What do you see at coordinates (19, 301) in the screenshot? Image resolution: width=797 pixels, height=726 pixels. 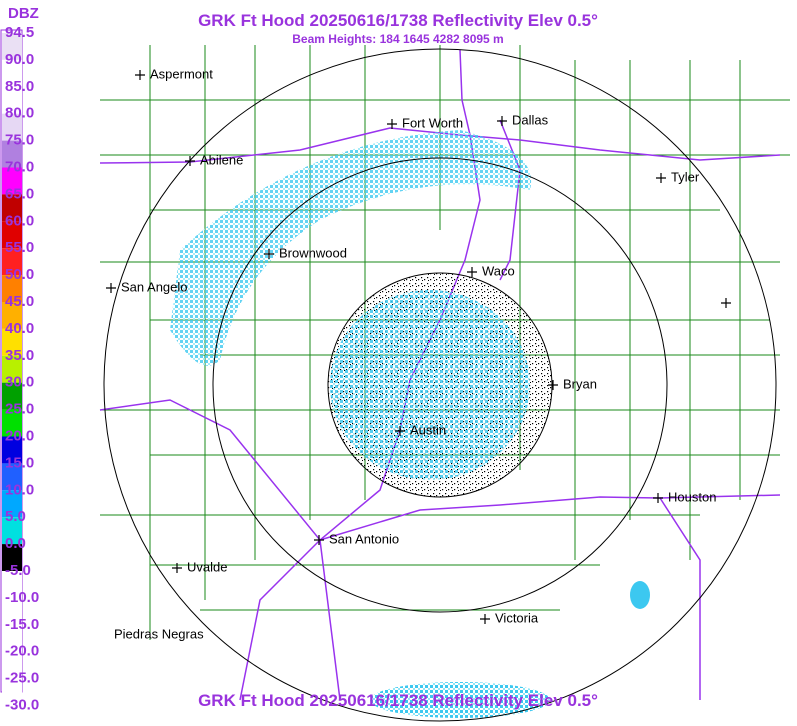 I see `legend-label: 45.0` at bounding box center [19, 301].